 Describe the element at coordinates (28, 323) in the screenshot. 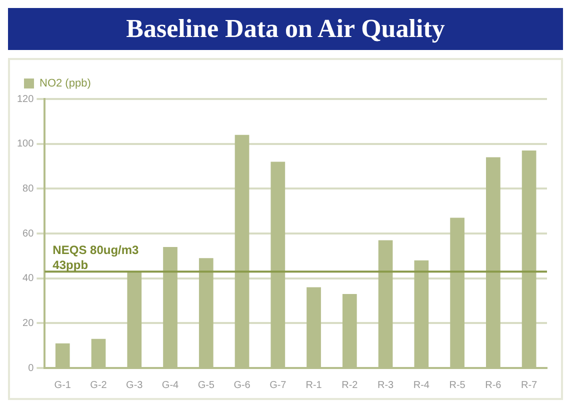

I see `y-tick-label: 20` at that location.